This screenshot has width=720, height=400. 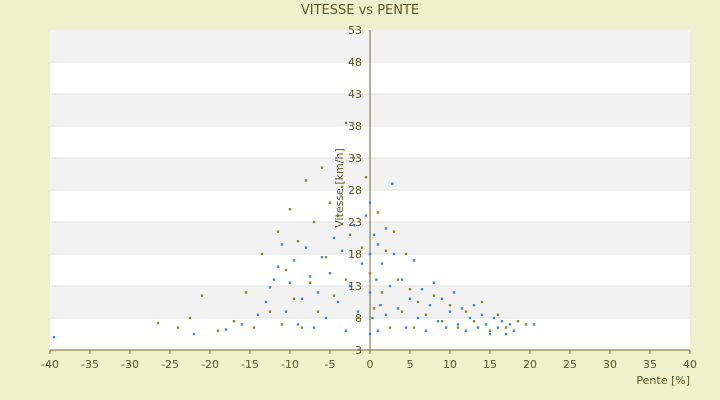 I want to click on x-tick-label: -5, so click(x=330, y=364).